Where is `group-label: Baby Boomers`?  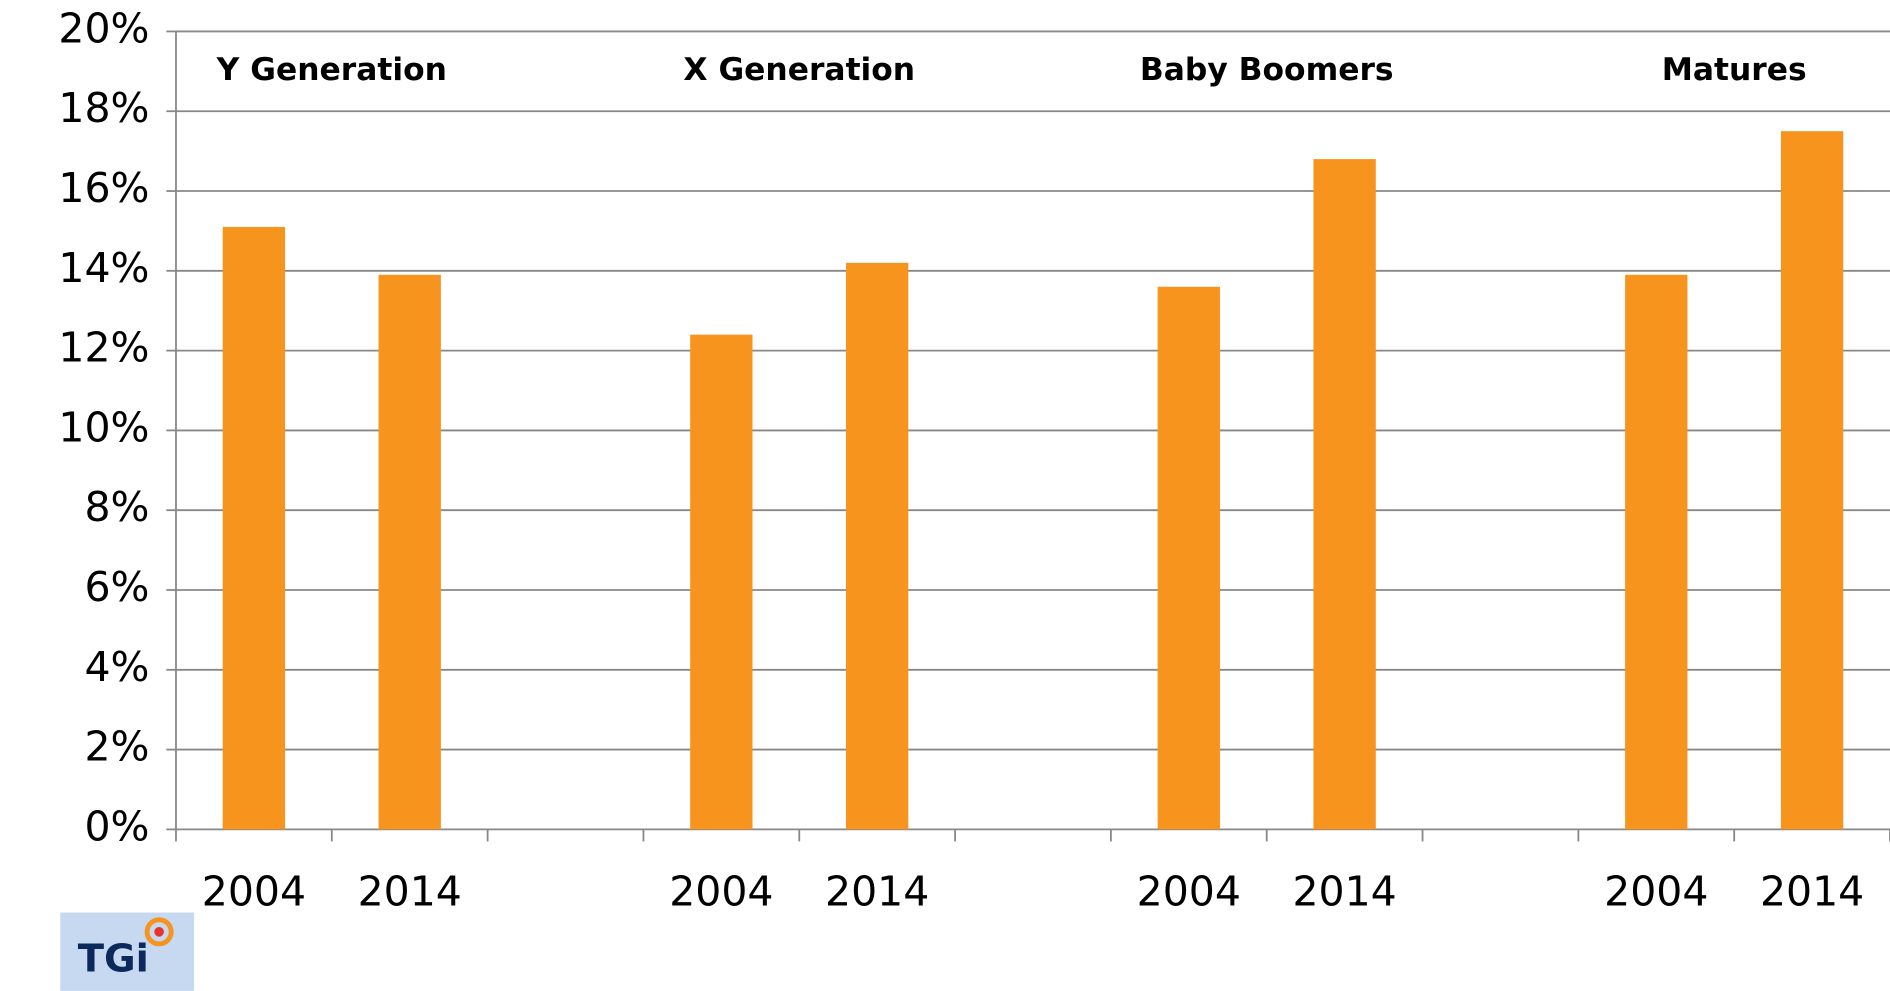
group-label: Baby Boomers is located at coordinates (1267, 70).